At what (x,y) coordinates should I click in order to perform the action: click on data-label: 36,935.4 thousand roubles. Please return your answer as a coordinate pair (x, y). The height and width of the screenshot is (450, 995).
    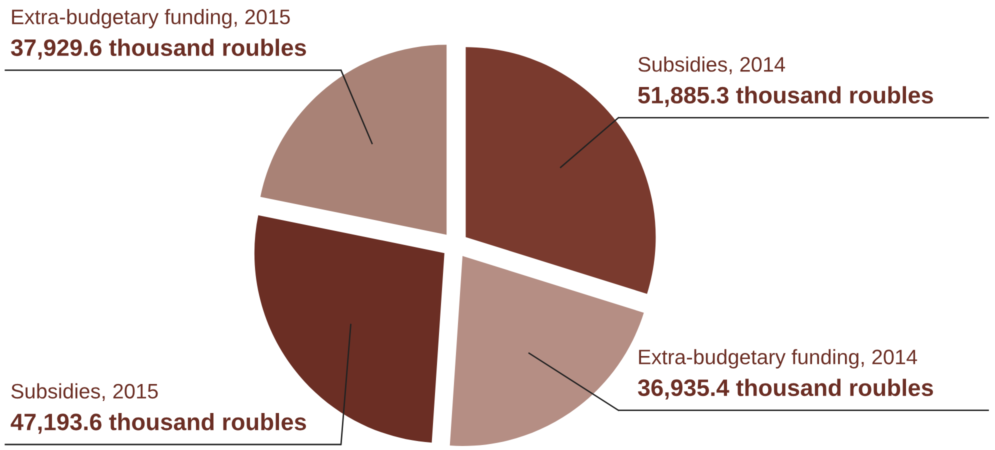
    Looking at the image, I should click on (785, 389).